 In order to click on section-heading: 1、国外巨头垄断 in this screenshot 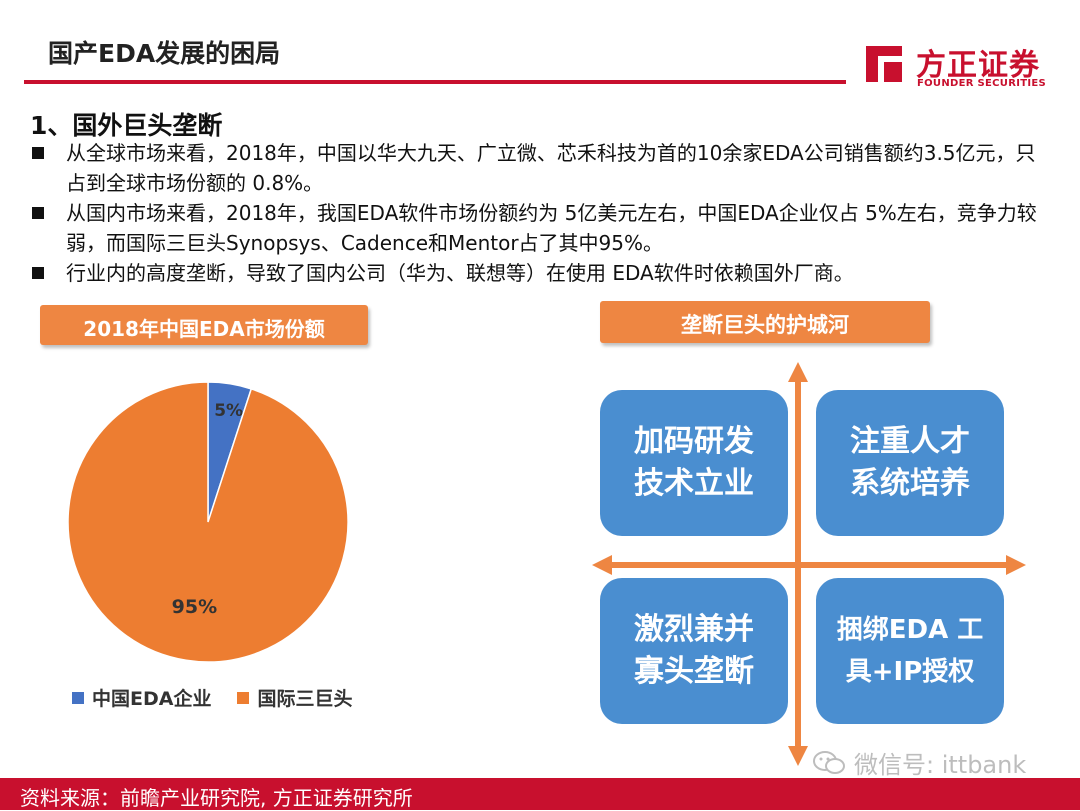, I will do `click(126, 125)`.